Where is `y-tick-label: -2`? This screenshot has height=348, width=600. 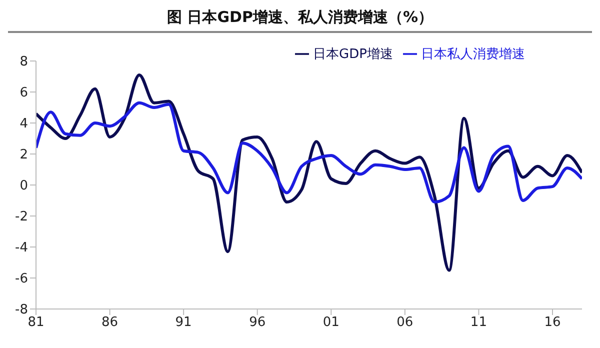
y-tick-label: -2 is located at coordinates (21, 217).